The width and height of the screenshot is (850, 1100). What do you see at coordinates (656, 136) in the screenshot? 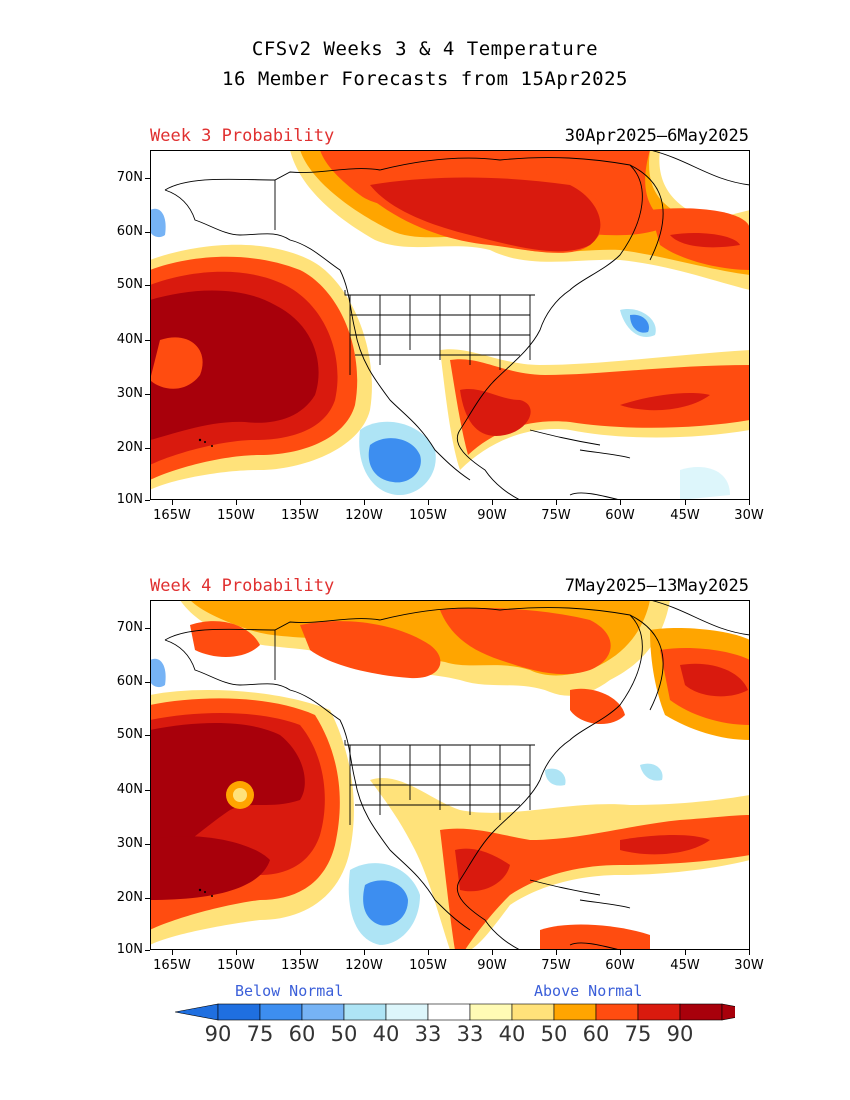
I see `panel1-dates: 30Apr2025—6May2025` at bounding box center [656, 136].